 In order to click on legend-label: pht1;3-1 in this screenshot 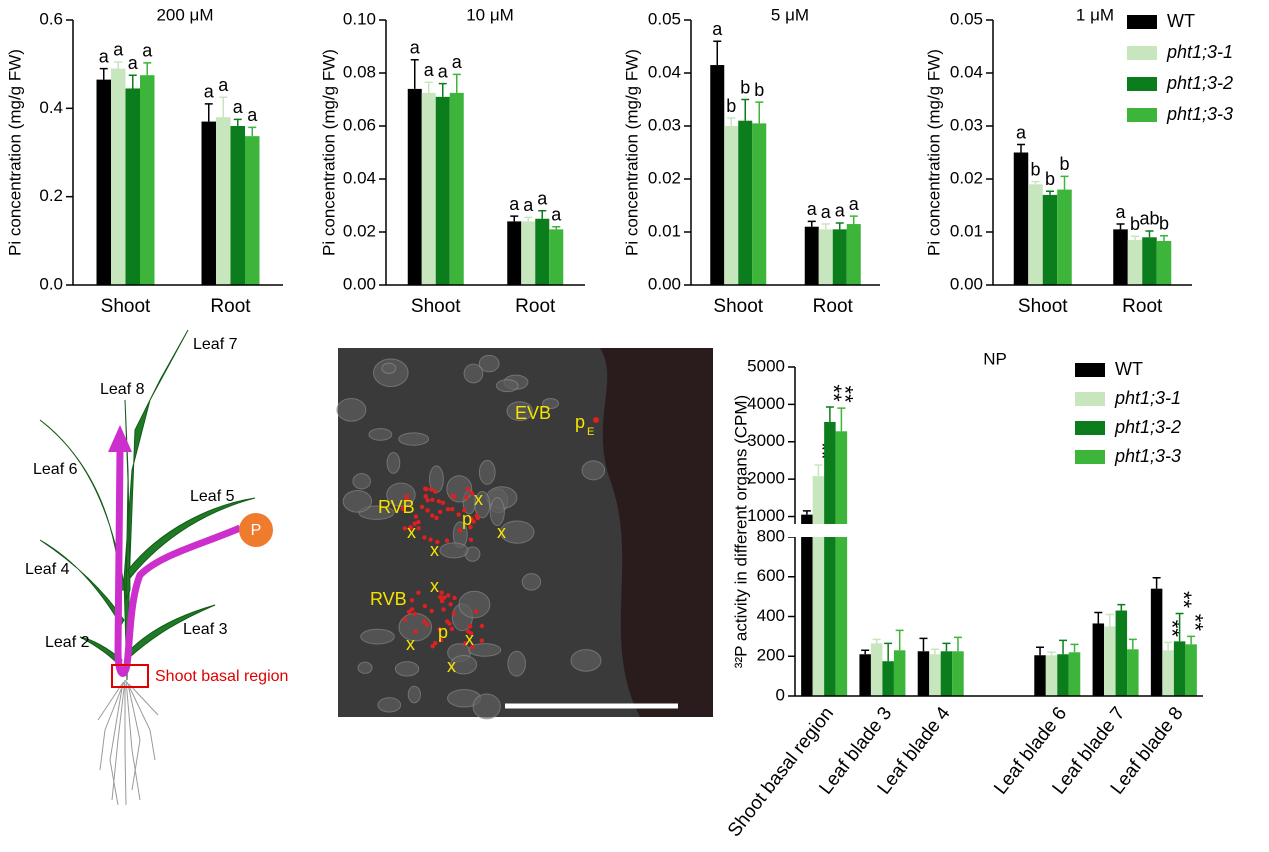, I will do `click(1147, 398)`.